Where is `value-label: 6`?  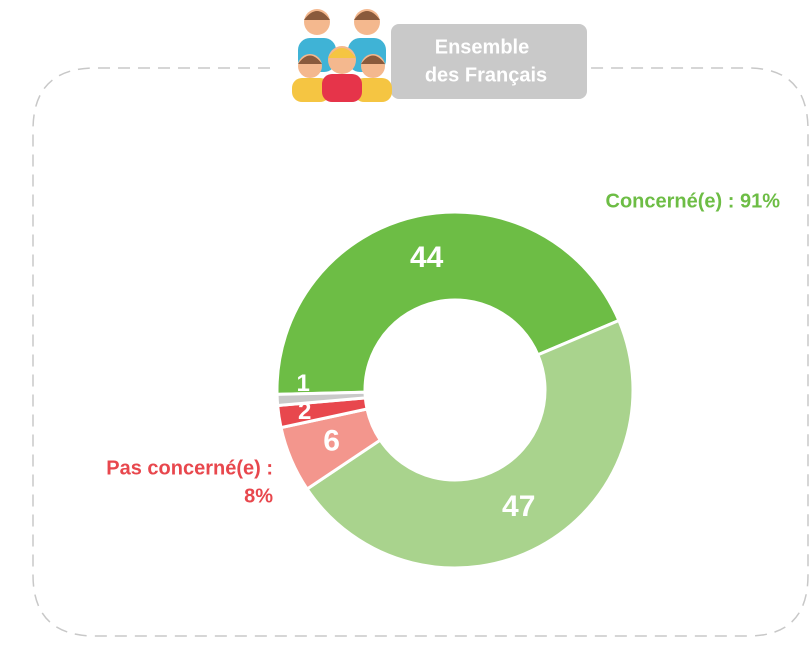
value-label: 6 is located at coordinates (331, 440).